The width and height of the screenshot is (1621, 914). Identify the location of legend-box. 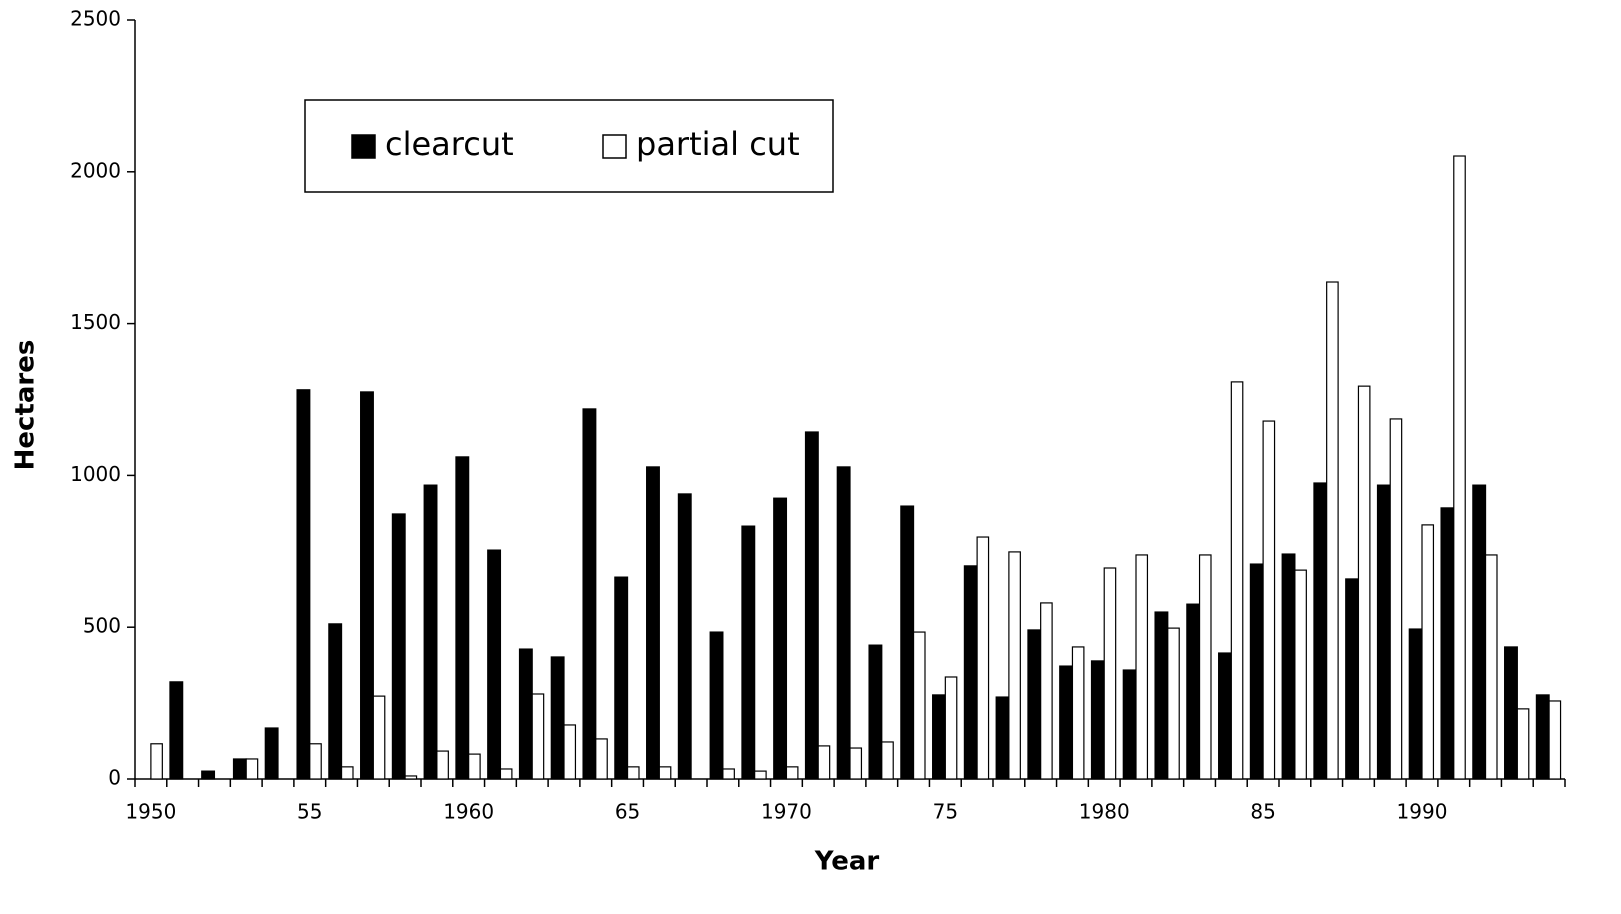
(569, 146).